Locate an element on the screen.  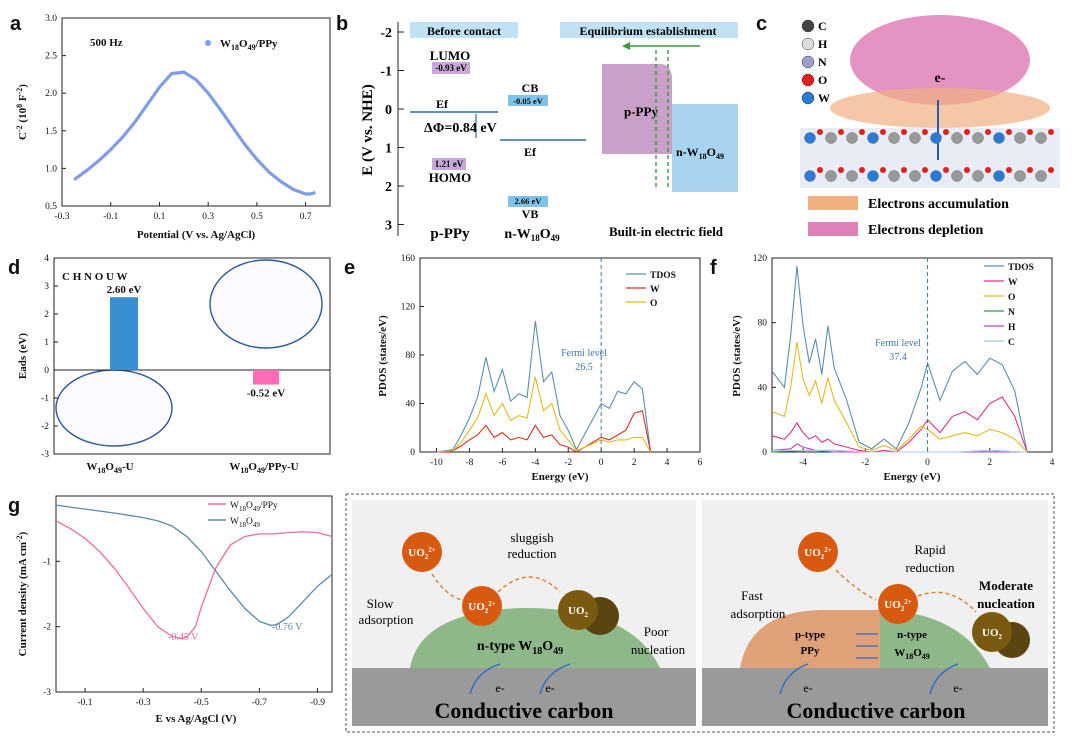
panel-e-ytick-2: 80 is located at coordinates (411, 356).